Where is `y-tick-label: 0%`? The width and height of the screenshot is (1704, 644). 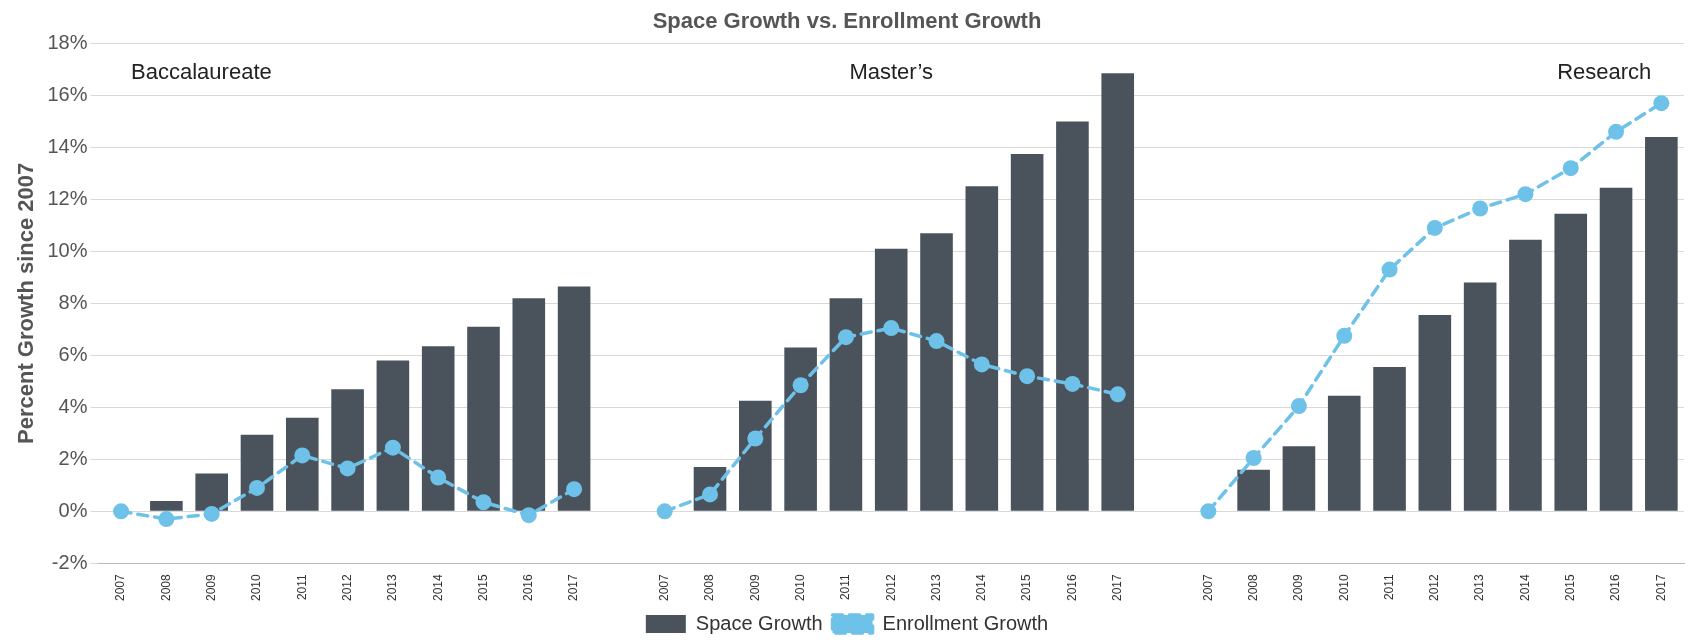 y-tick-label: 0% is located at coordinates (73, 509).